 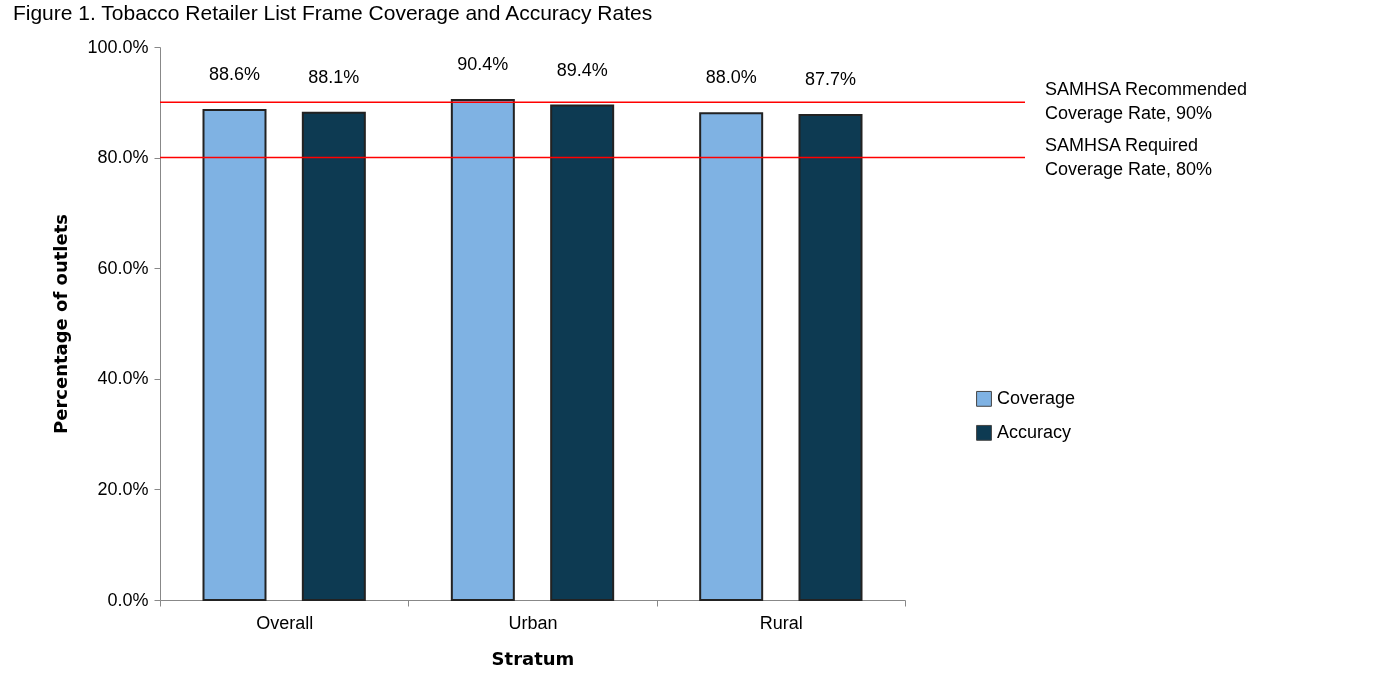 I want to click on legend-label: Coverage, so click(x=1036, y=397).